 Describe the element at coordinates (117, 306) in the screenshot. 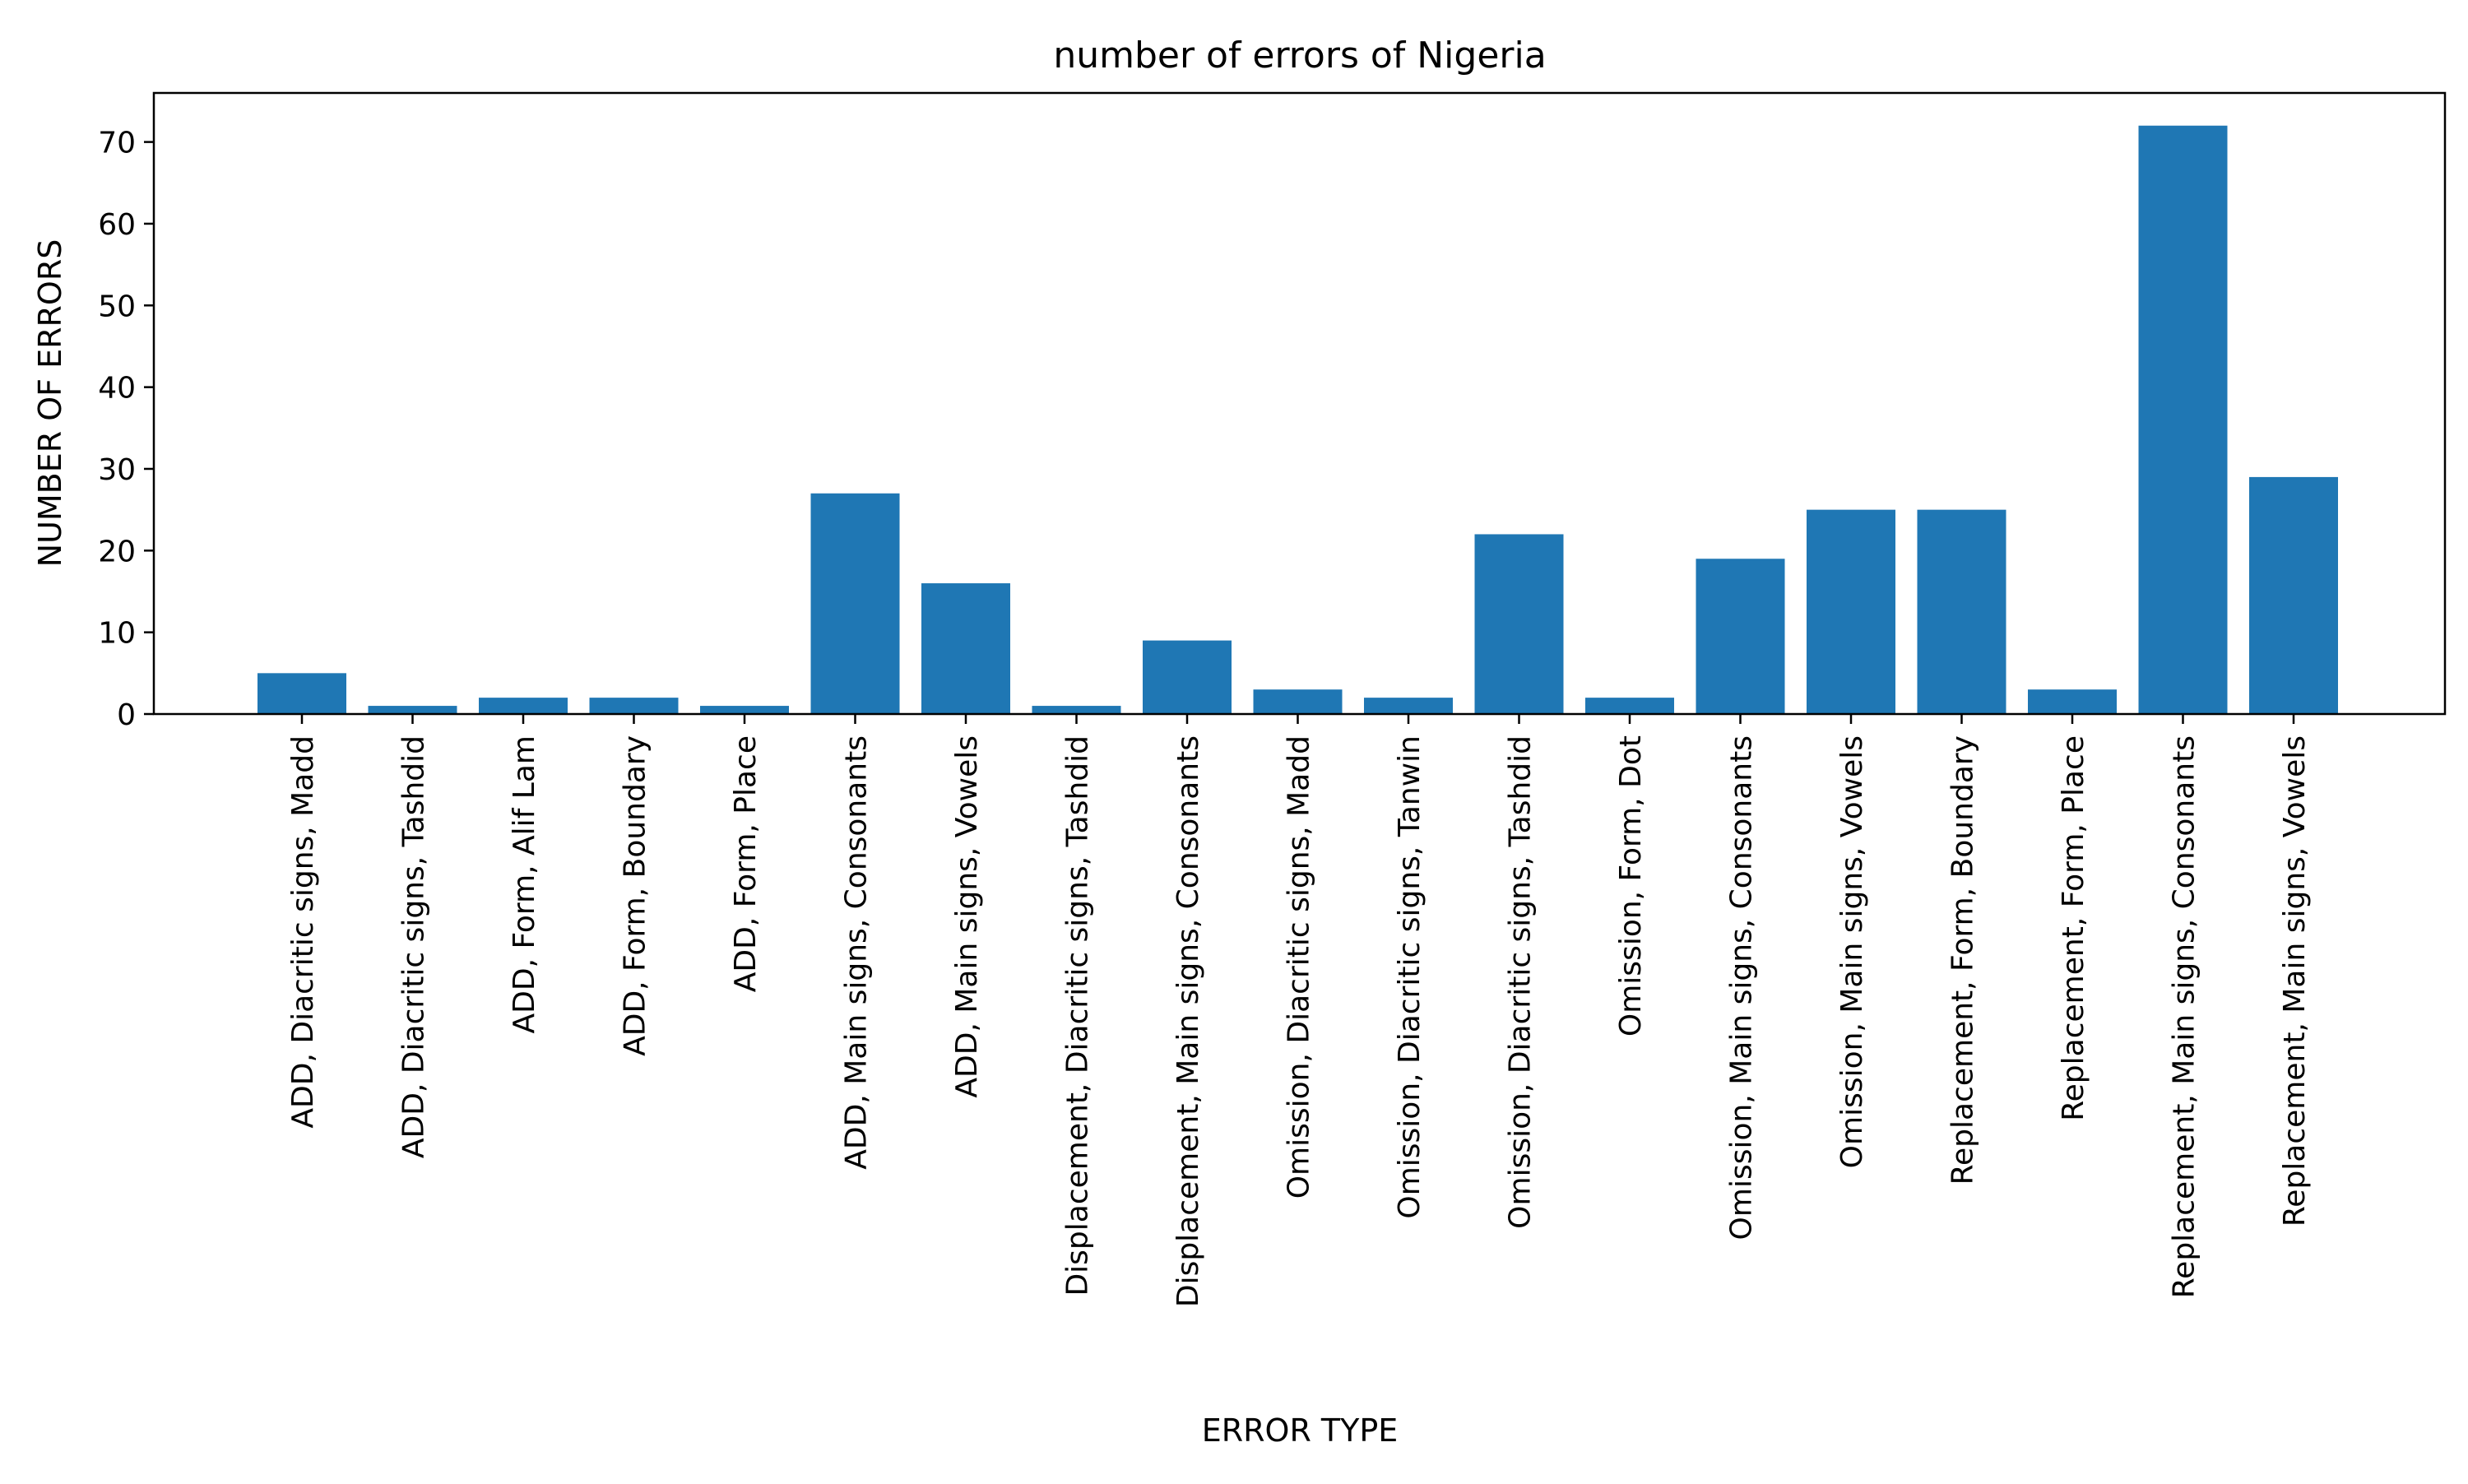

I see `y-tick-label: 50` at that location.